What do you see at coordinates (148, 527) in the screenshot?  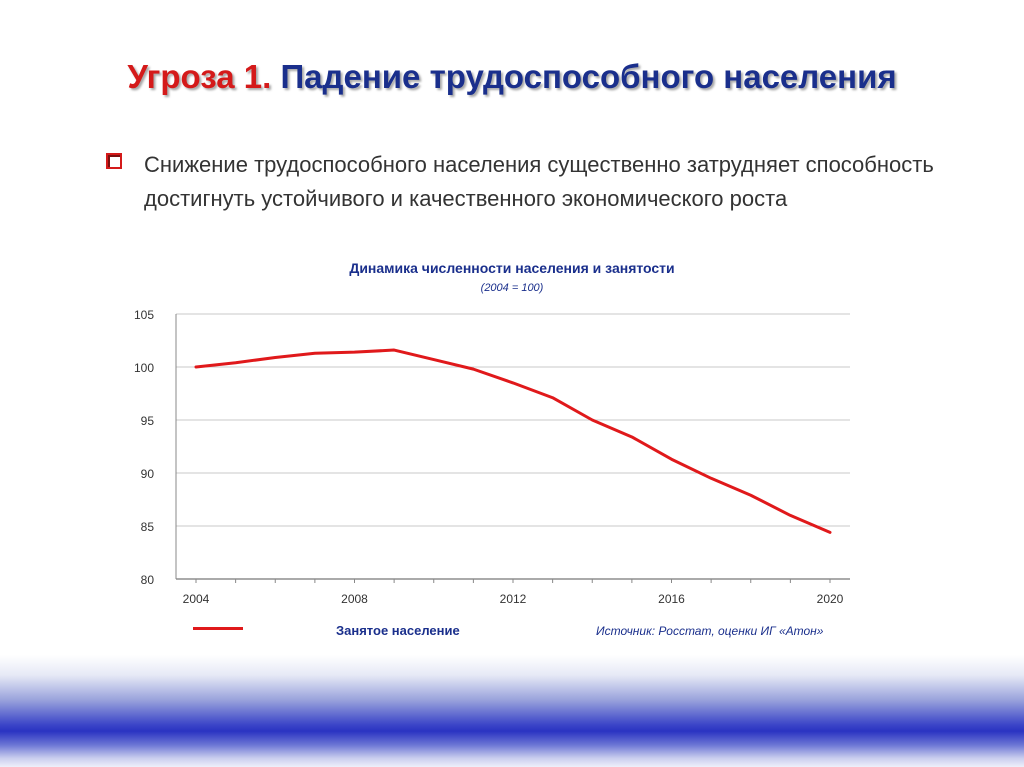 I see `y-tick-label: 85` at bounding box center [148, 527].